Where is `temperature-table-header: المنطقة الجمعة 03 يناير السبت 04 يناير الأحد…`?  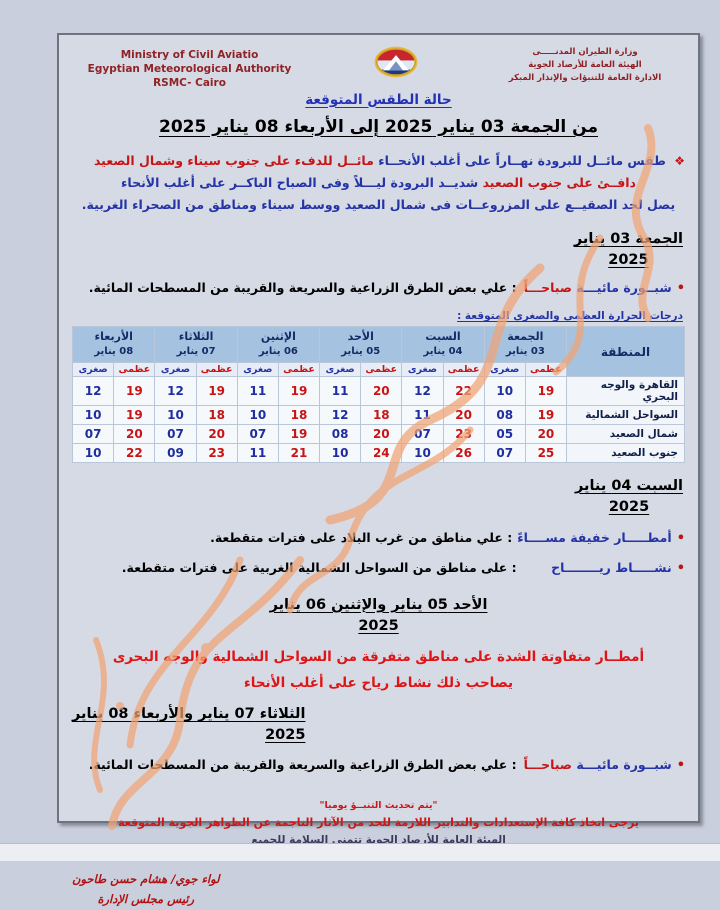 temperature-table-header: المنطقة الجمعة 03 يناير السبت 04 يناير الأحد… is located at coordinates (378, 351).